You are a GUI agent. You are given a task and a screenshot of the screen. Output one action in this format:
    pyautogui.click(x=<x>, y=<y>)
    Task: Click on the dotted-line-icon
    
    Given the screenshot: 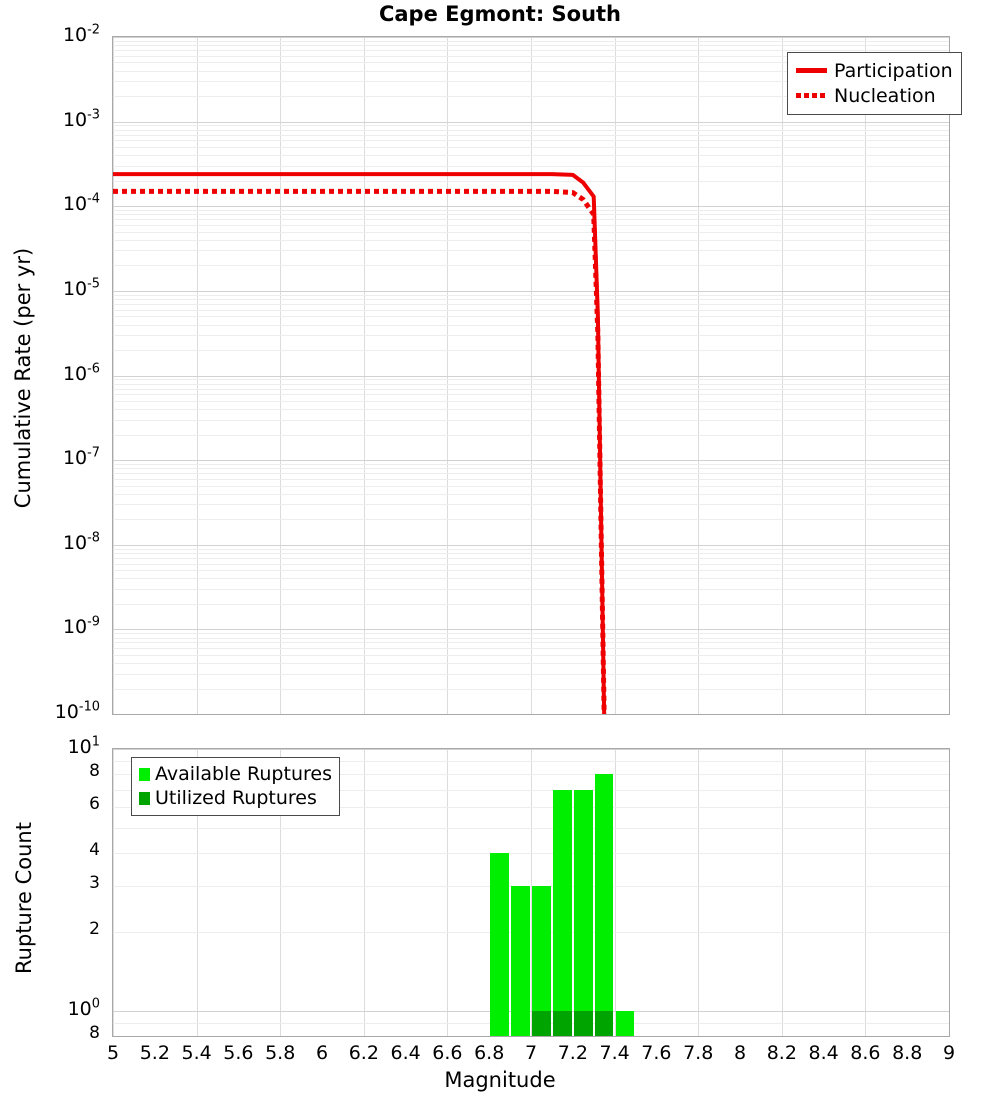 What is the action you would take?
    pyautogui.click(x=811, y=95)
    